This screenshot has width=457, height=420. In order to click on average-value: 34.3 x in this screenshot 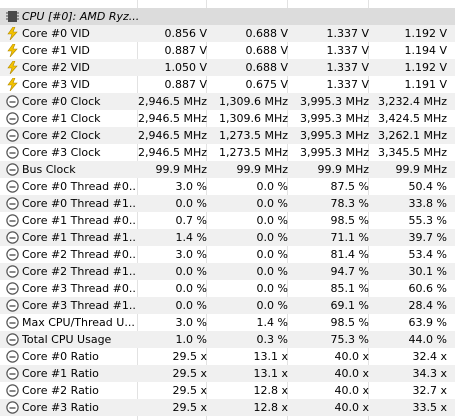, I will do `click(430, 373)`.